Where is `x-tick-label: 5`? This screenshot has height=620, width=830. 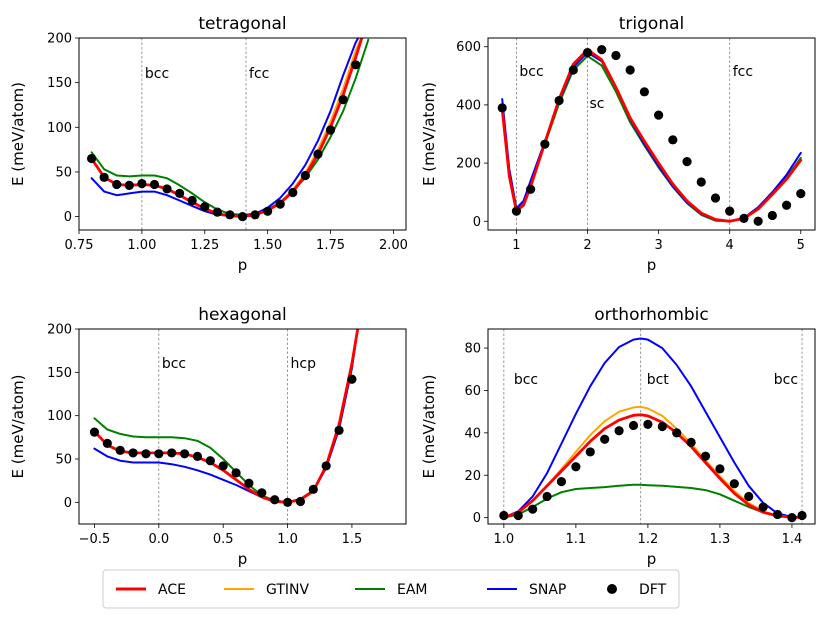 x-tick-label: 5 is located at coordinates (801, 245).